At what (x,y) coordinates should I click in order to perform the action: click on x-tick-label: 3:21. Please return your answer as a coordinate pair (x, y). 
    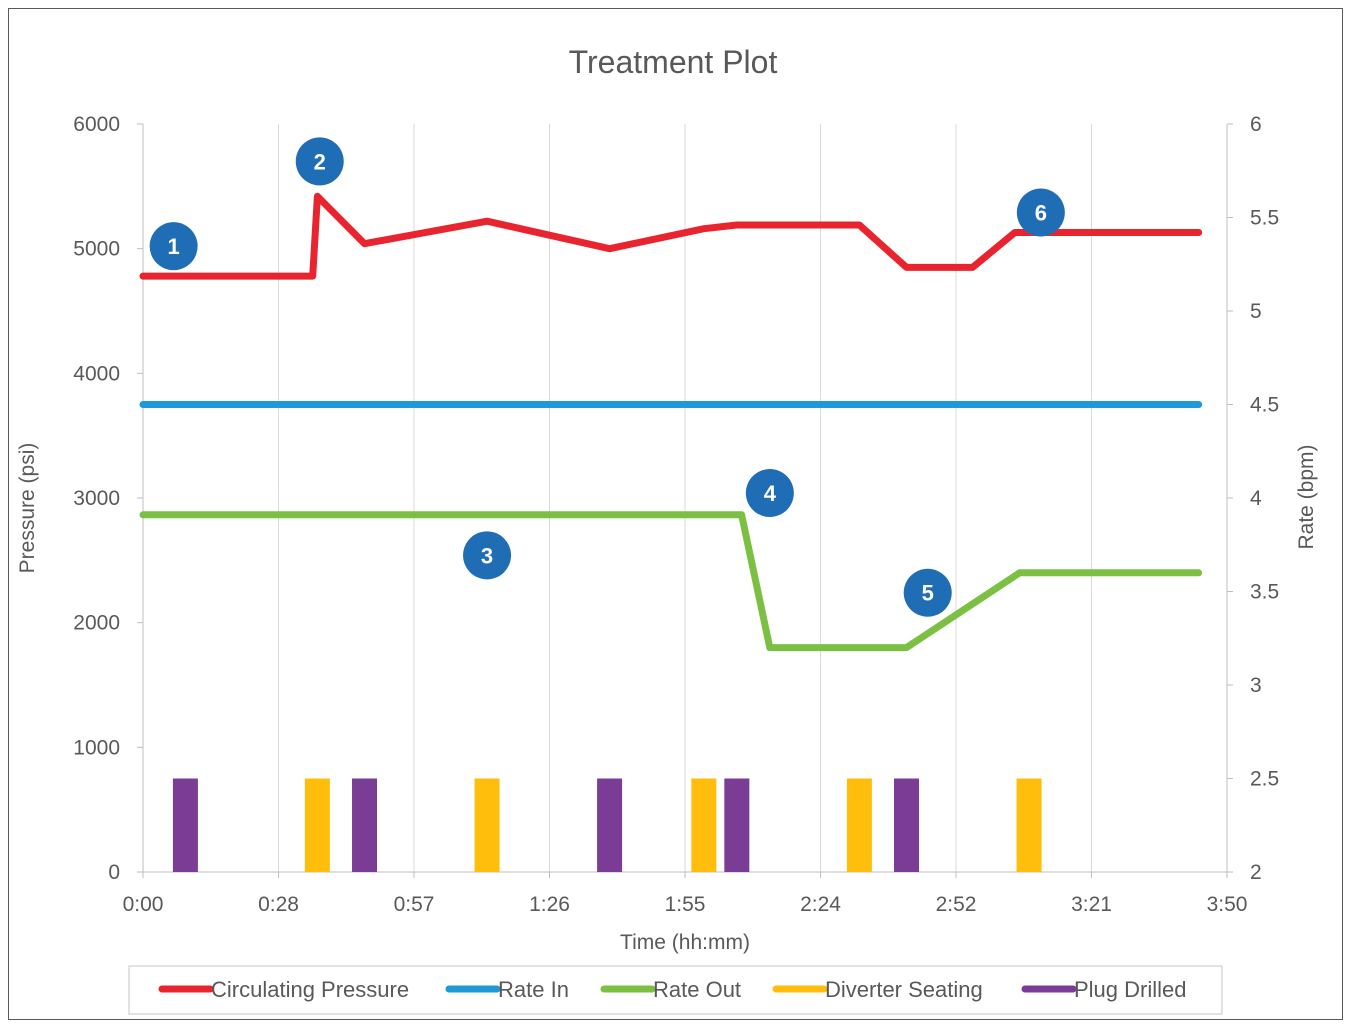
    Looking at the image, I should click on (1091, 904).